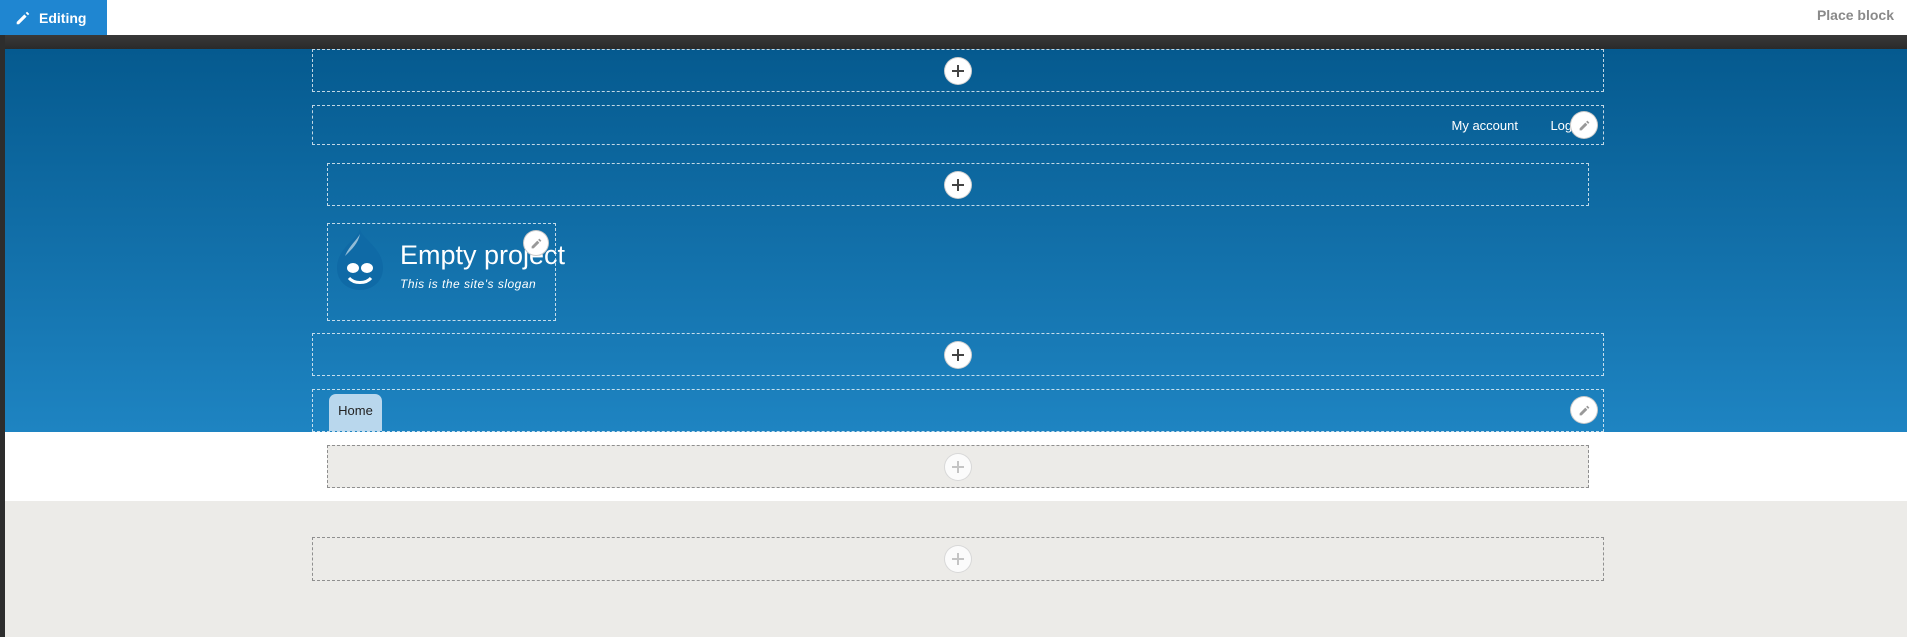  What do you see at coordinates (958, 410) in the screenshot?
I see `region-primary-menu: Home` at bounding box center [958, 410].